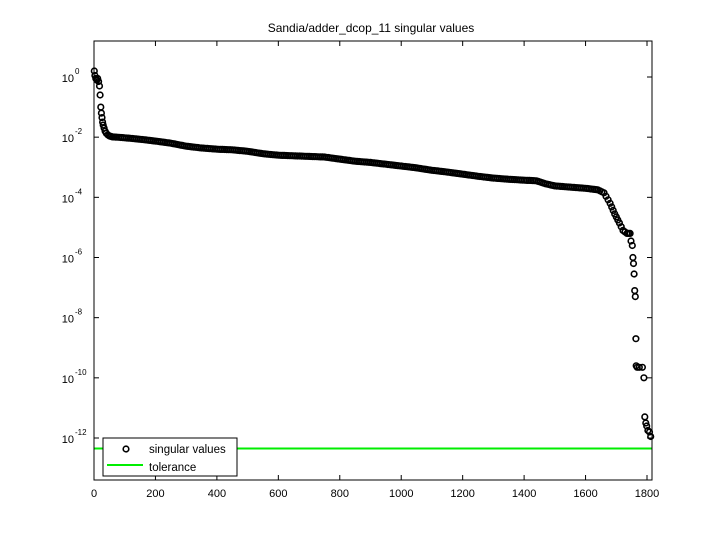  I want to click on svg-text: 0, so click(77, 71).